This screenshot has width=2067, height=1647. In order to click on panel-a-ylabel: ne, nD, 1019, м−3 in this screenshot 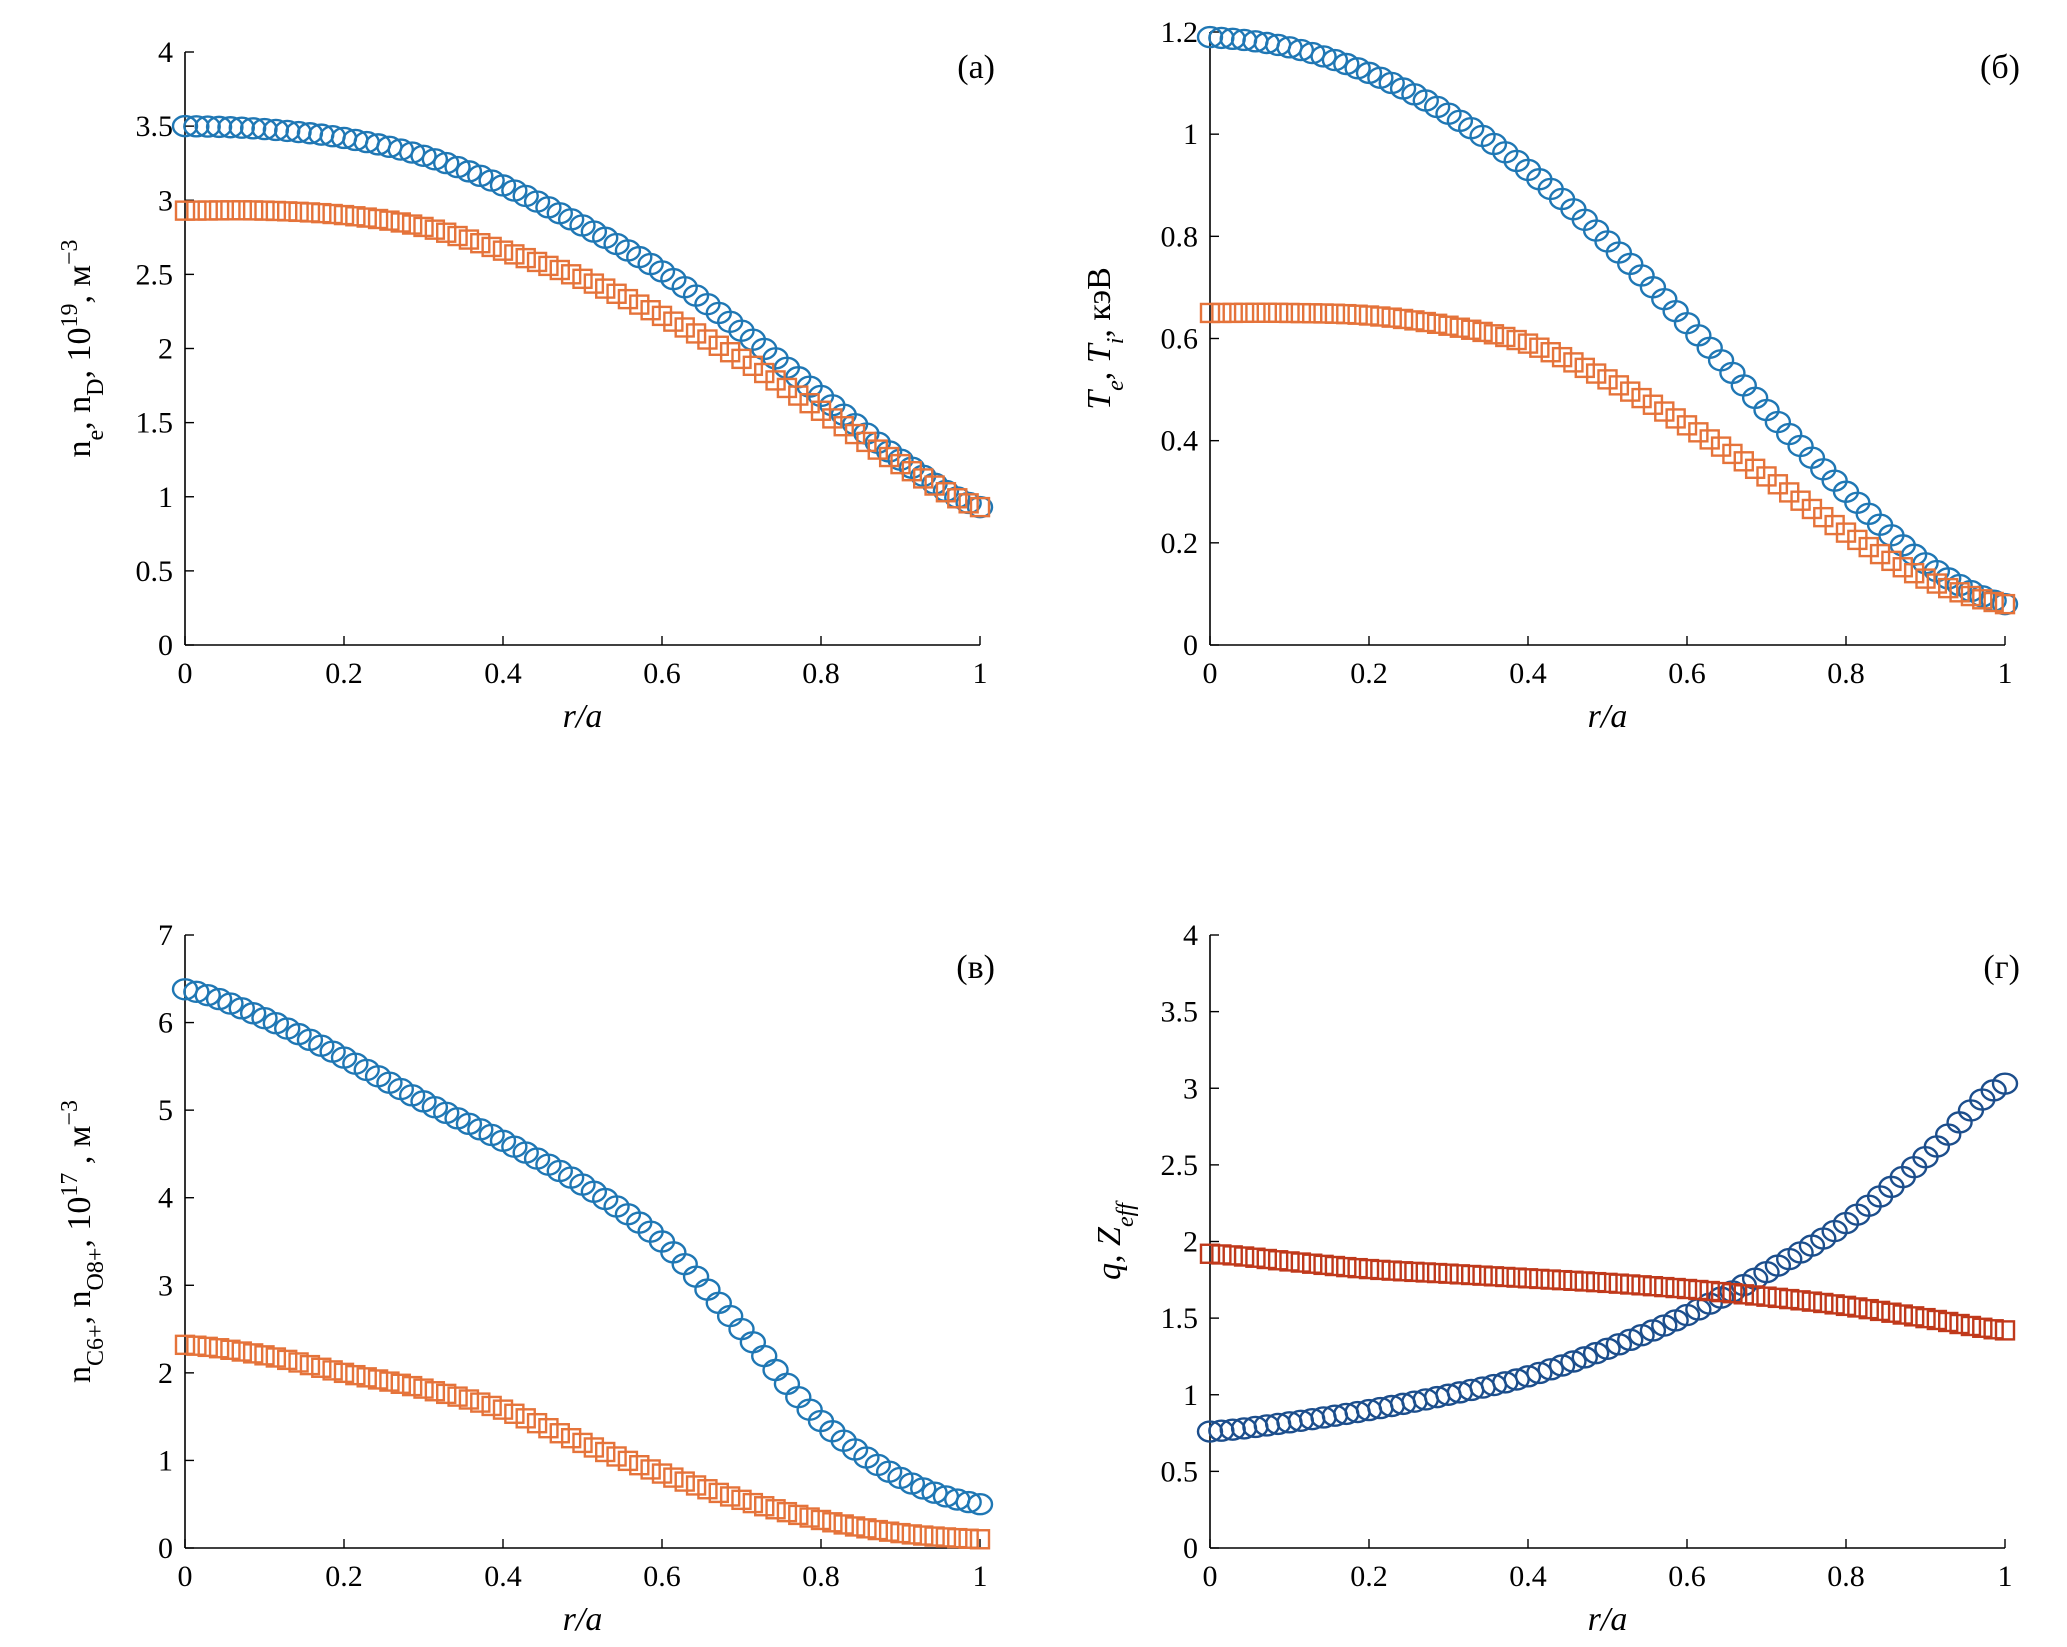, I will do `click(83, 348)`.